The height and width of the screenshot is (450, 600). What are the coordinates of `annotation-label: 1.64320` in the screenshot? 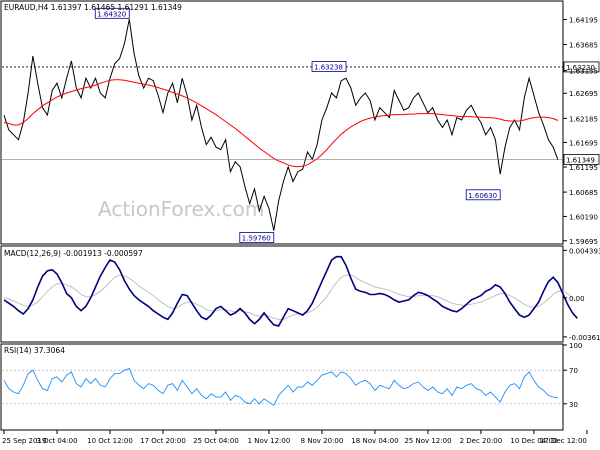 It's located at (111, 14).